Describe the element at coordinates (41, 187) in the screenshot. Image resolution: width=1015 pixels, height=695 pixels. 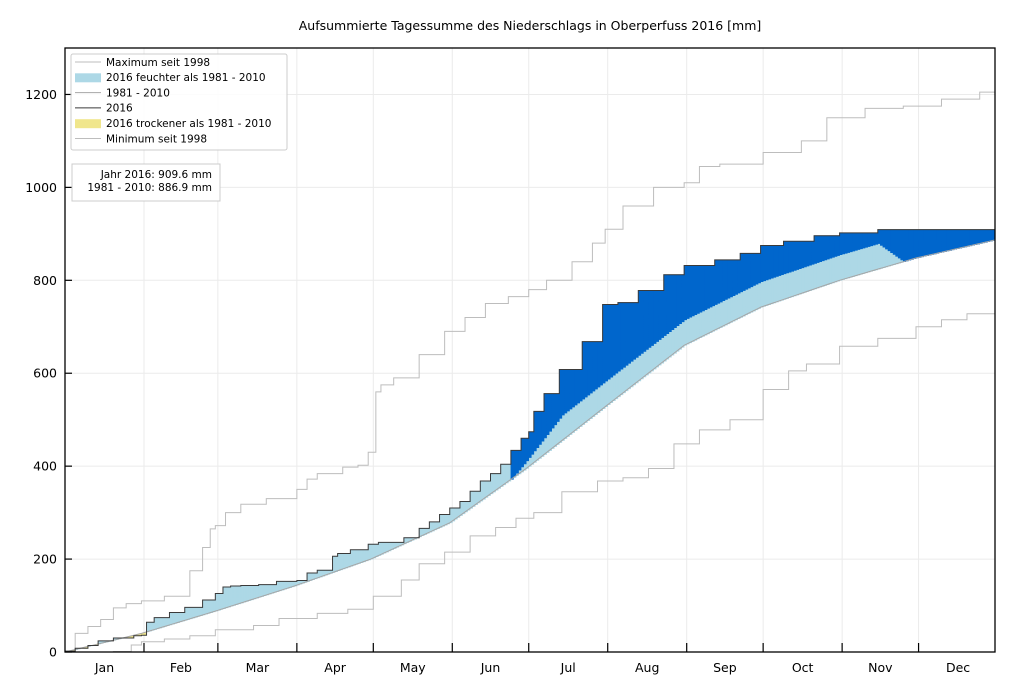
I see `y-tick-label: 1000` at that location.